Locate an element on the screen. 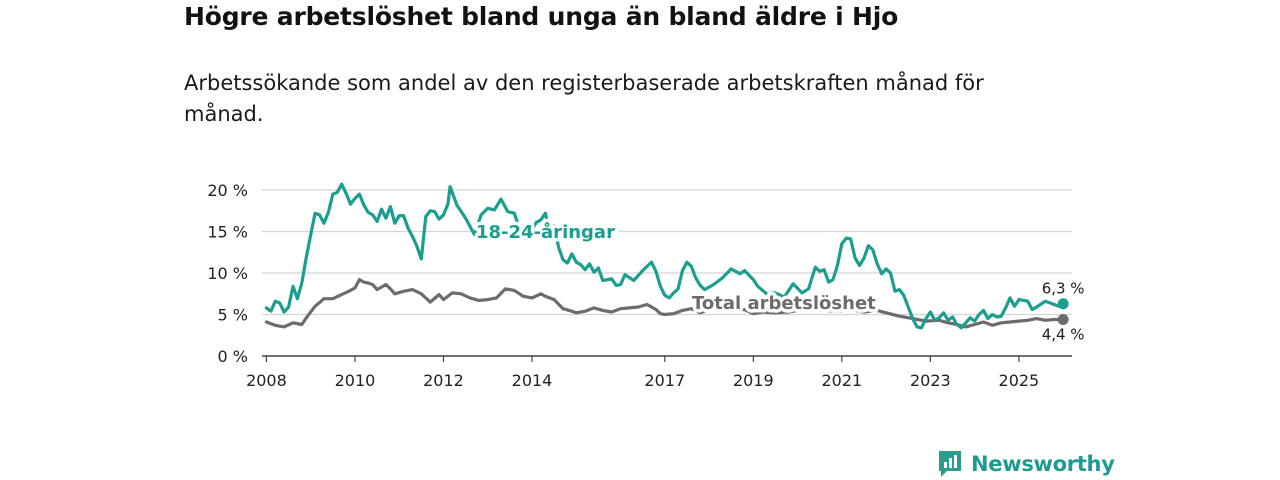 The image size is (1280, 480). x-tick-label: 2010 is located at coordinates (355, 380).